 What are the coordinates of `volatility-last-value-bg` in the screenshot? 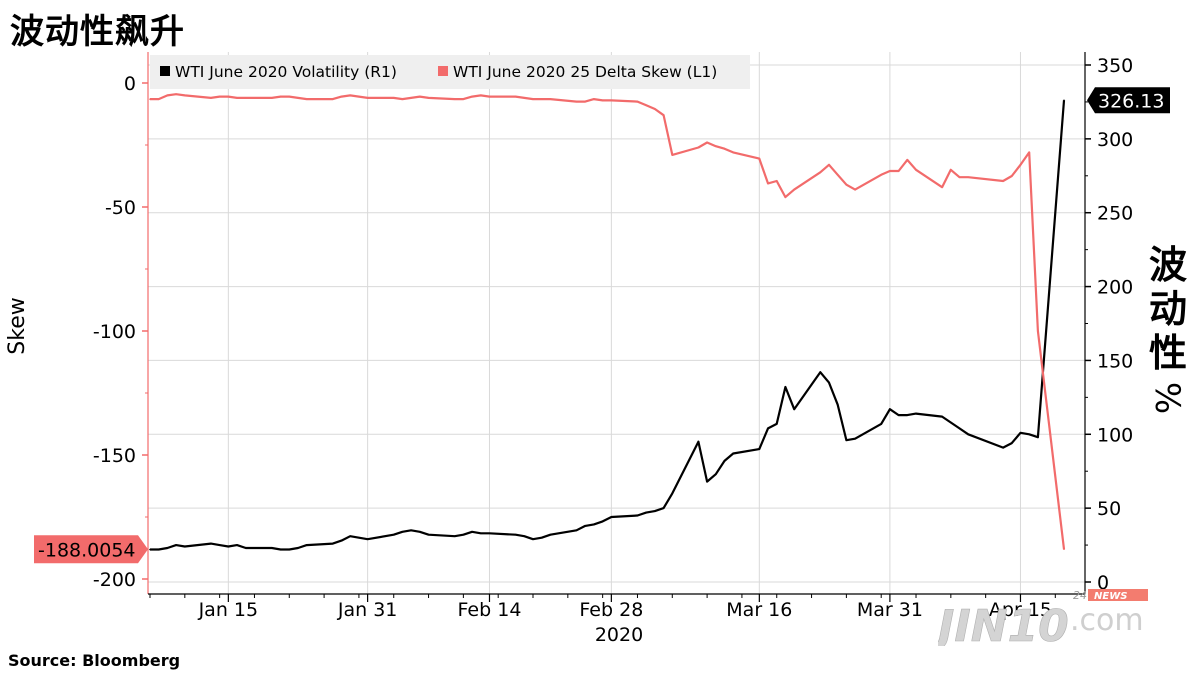 It's located at (1128, 100).